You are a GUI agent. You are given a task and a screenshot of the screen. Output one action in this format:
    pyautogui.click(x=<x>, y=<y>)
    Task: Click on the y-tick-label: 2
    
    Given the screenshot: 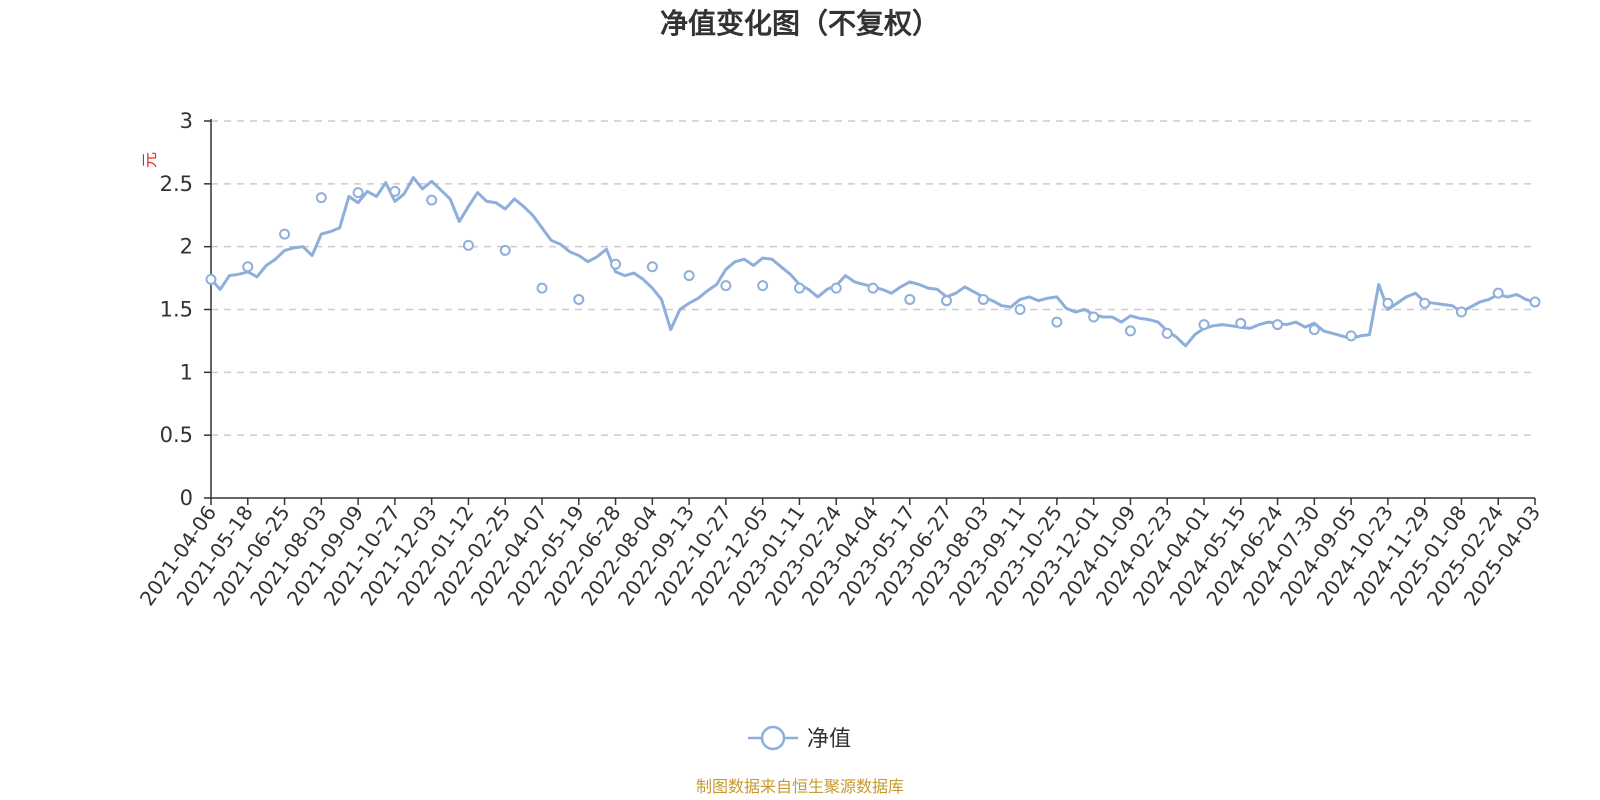 What is the action you would take?
    pyautogui.click(x=186, y=247)
    